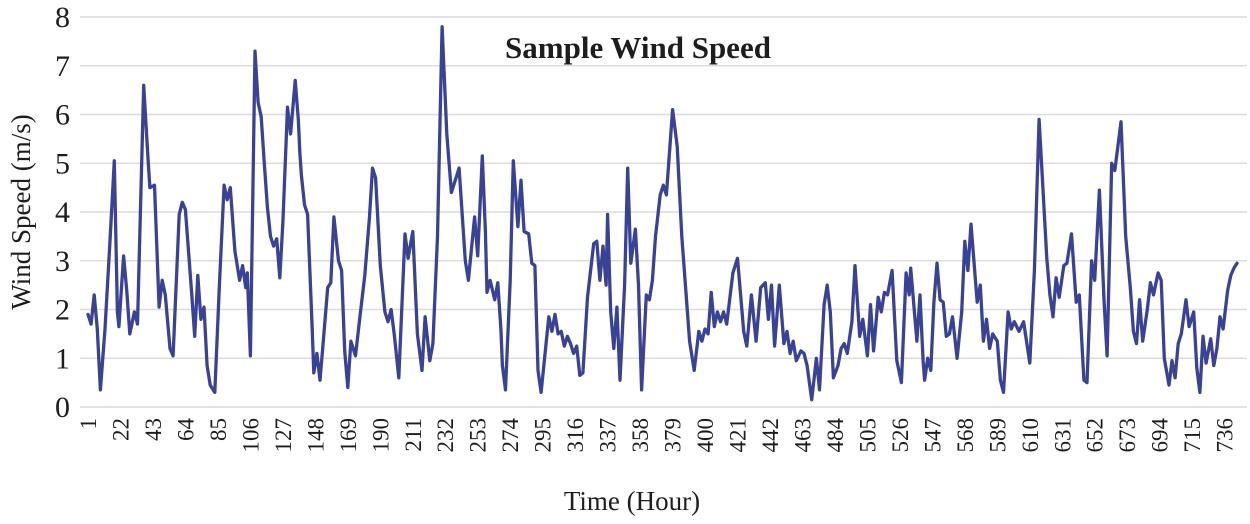 The height and width of the screenshot is (524, 1250). What do you see at coordinates (153, 429) in the screenshot?
I see `x-tick-label: 43` at bounding box center [153, 429].